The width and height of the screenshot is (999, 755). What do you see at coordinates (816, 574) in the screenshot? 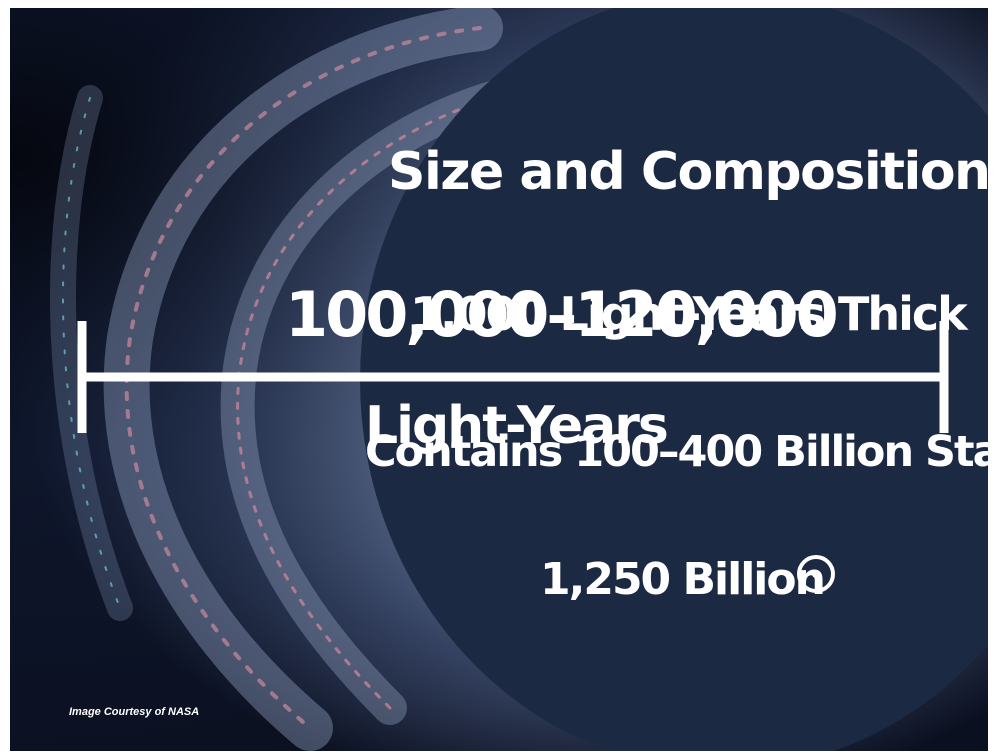
I see `solar-mass-icon` at bounding box center [816, 574].